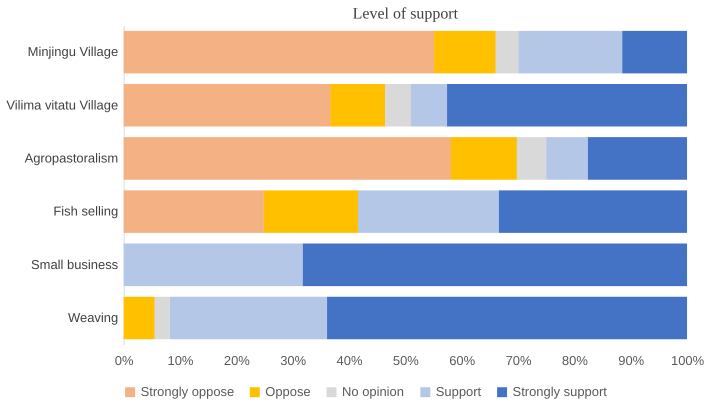 This screenshot has height=407, width=709. Describe the element at coordinates (73, 52) in the screenshot. I see `y-tick-label: Minjingu Village` at that location.